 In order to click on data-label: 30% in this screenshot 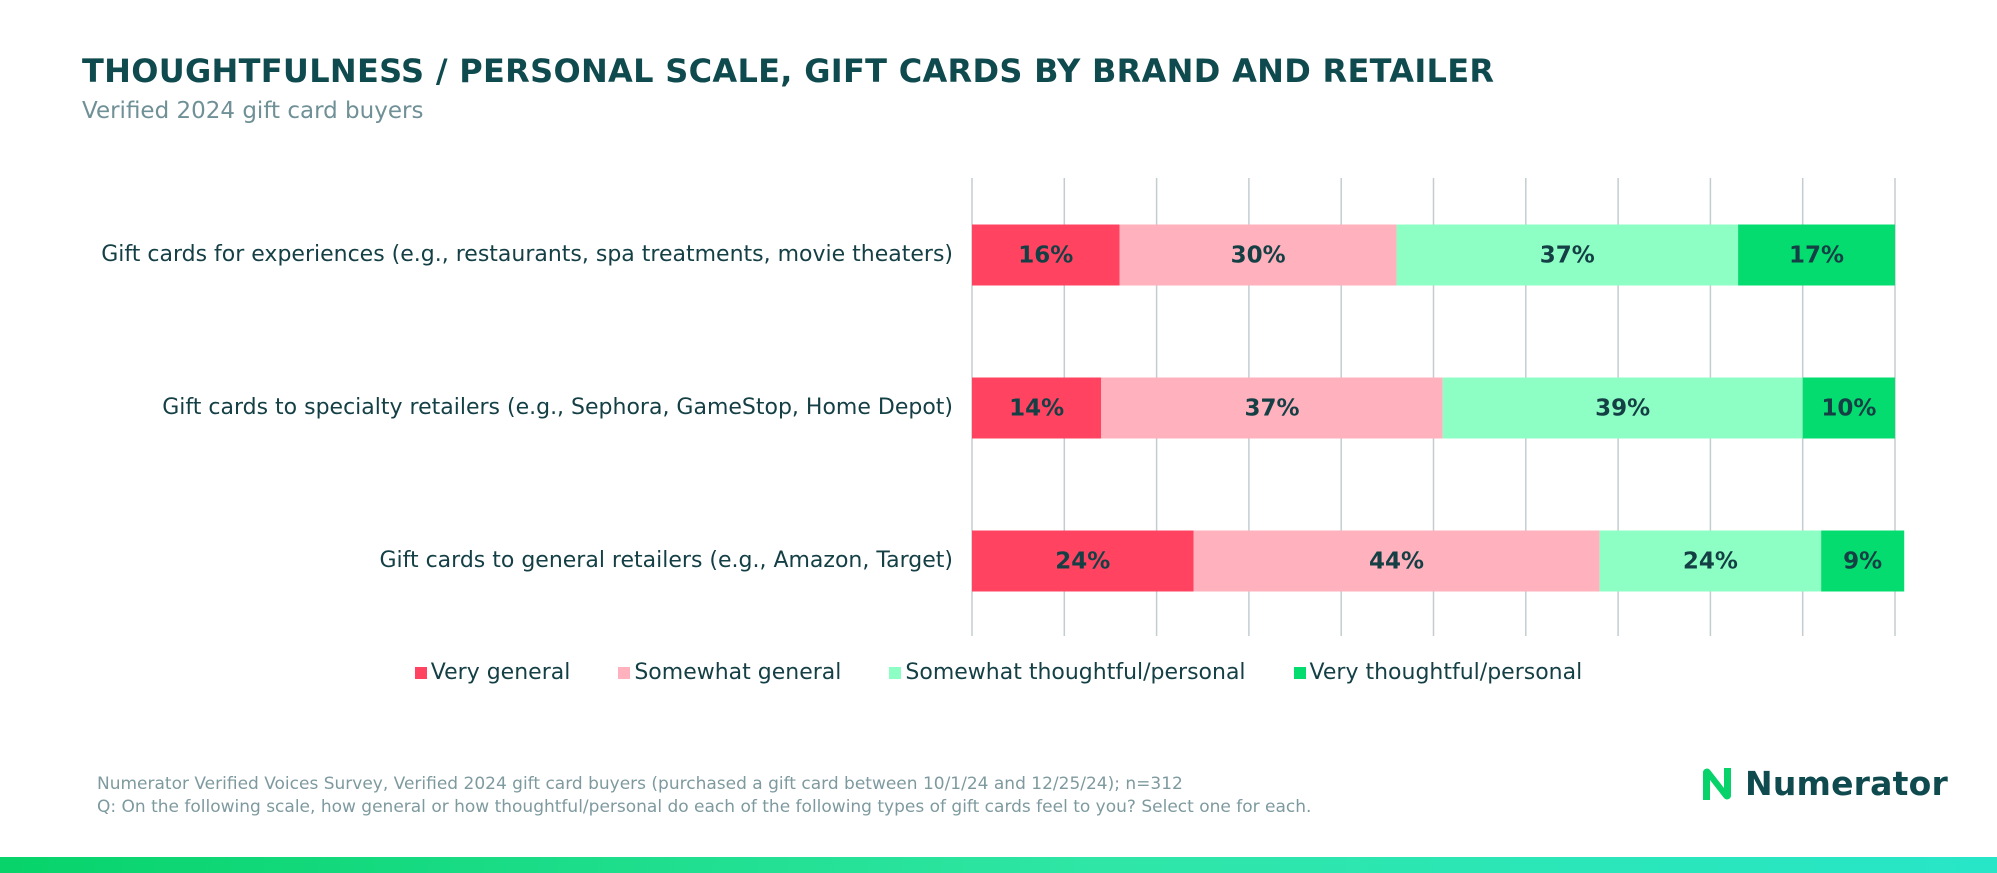, I will do `click(1258, 256)`.